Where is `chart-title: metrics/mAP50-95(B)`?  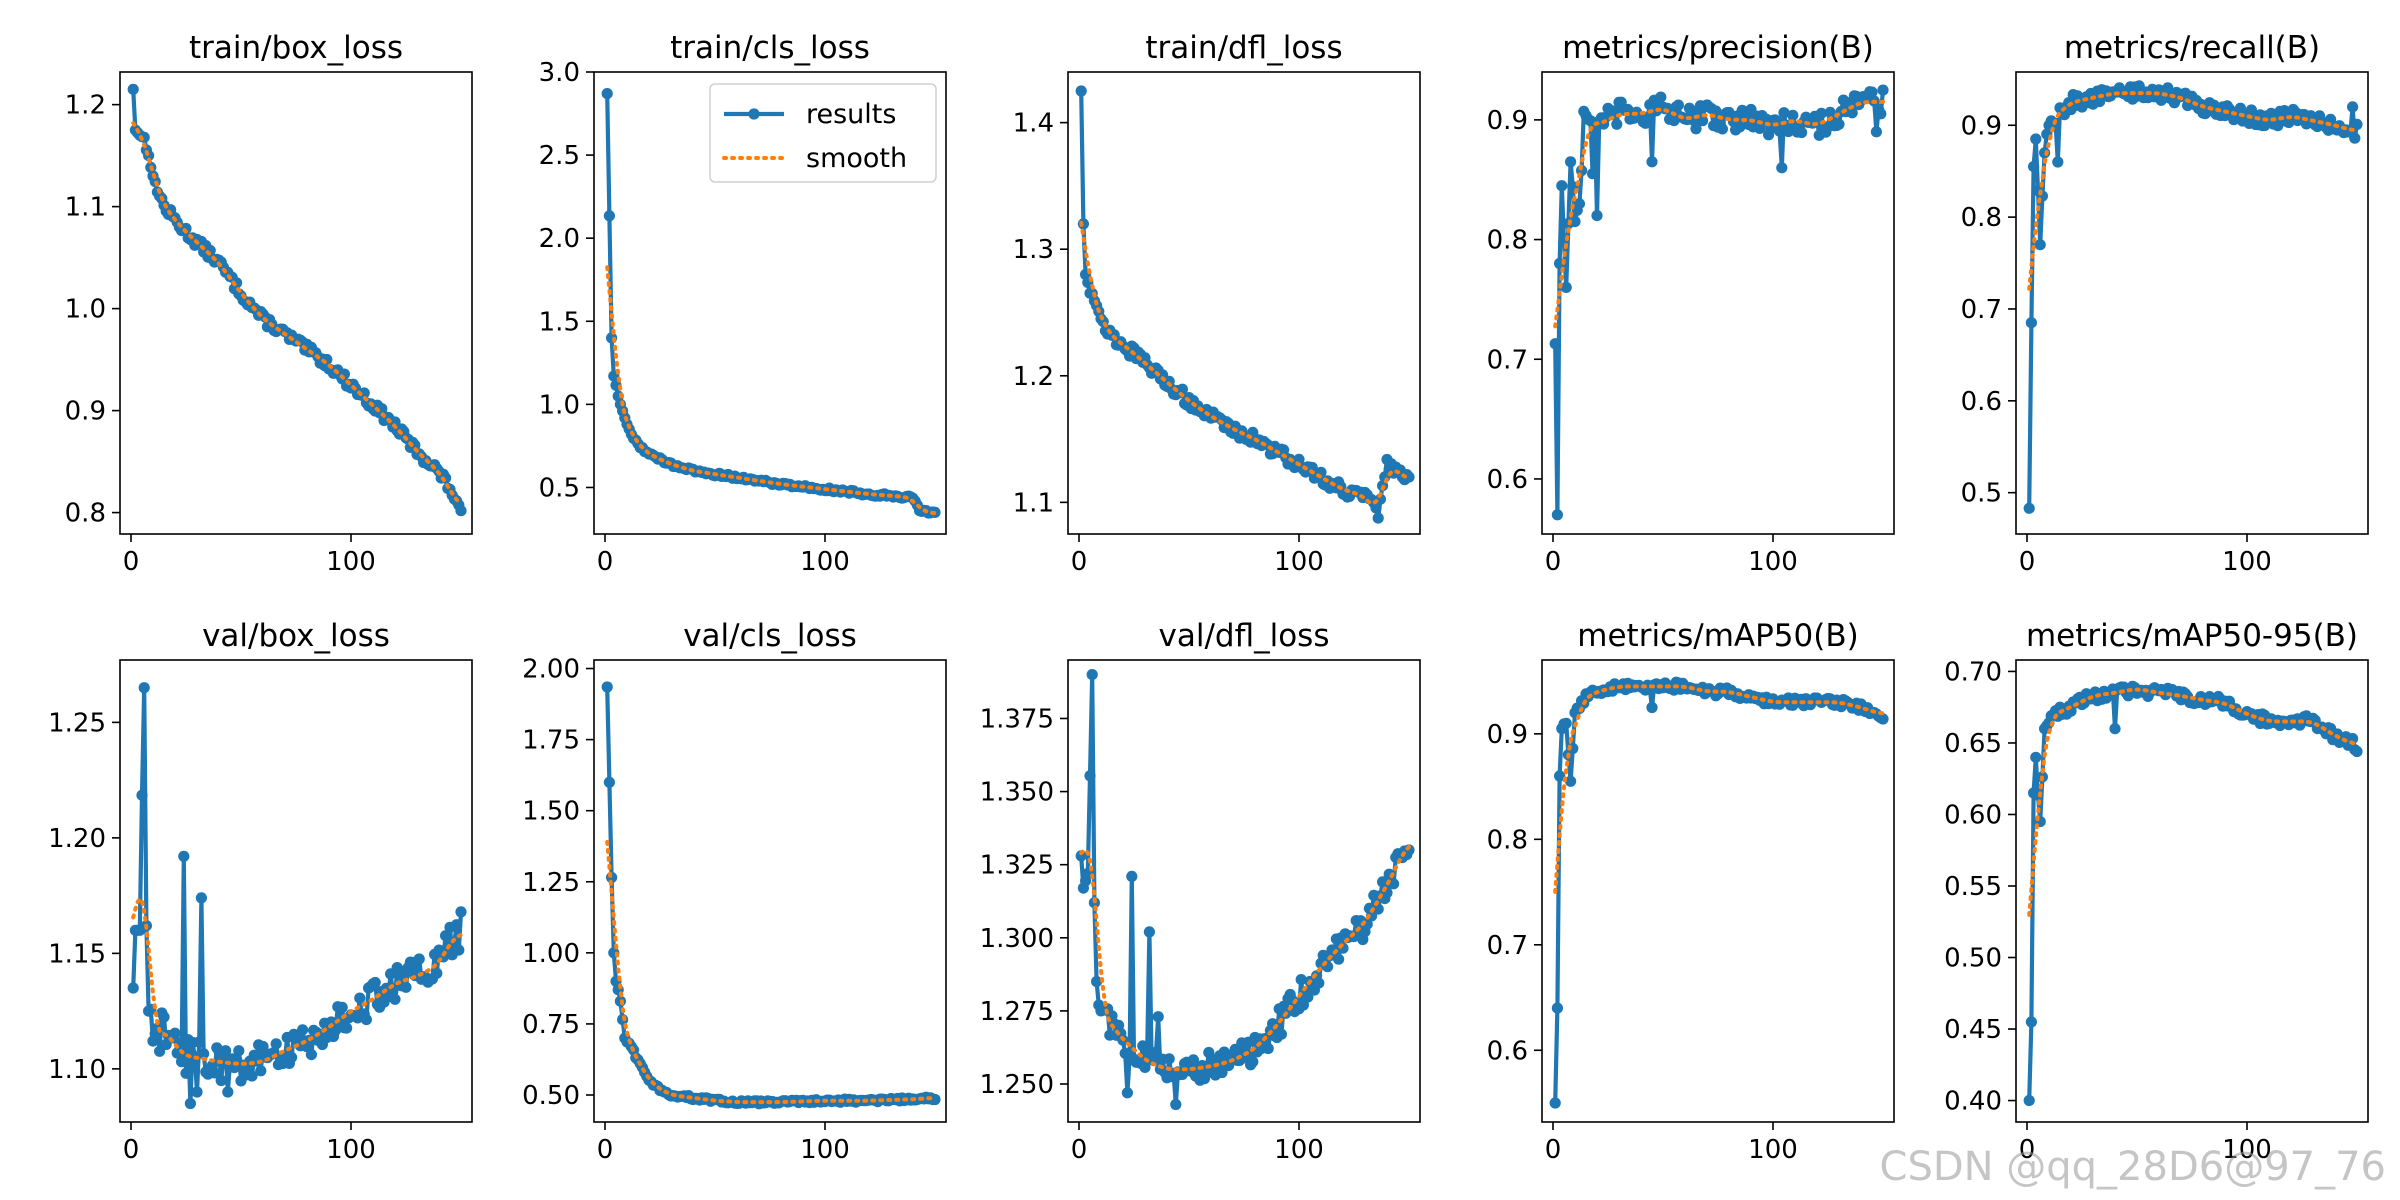 chart-title: metrics/mAP50-95(B) is located at coordinates (2192, 636).